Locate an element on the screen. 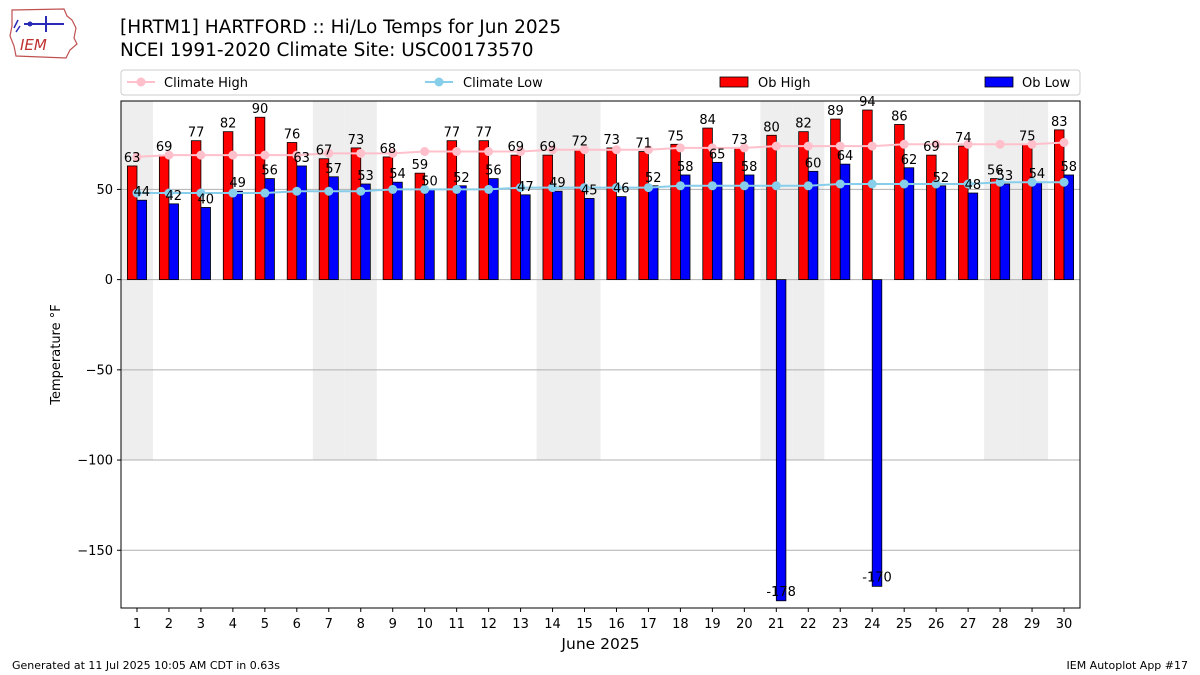  ob-low-label: 42 is located at coordinates (173, 196).